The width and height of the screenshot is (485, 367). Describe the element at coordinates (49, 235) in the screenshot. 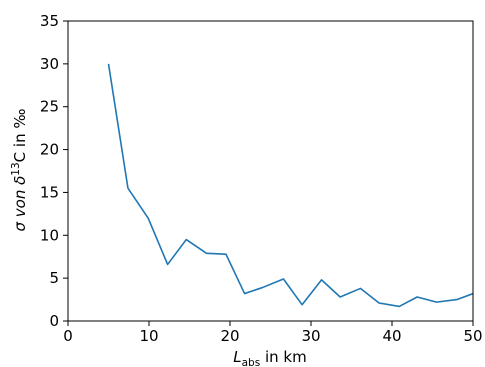

I see `y-tick-label: 10` at that location.